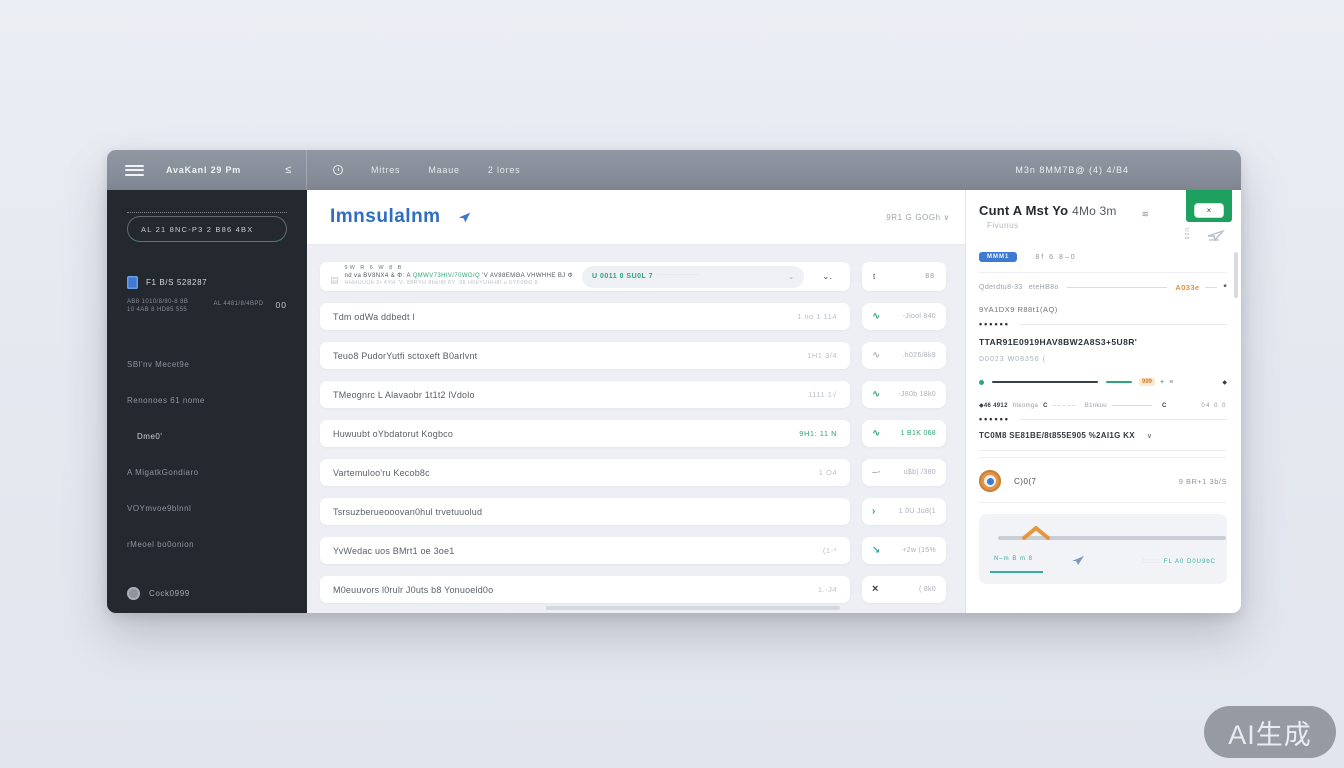 The width and height of the screenshot is (1344, 768). I want to click on stat-value: u$b) /380, so click(919, 472).